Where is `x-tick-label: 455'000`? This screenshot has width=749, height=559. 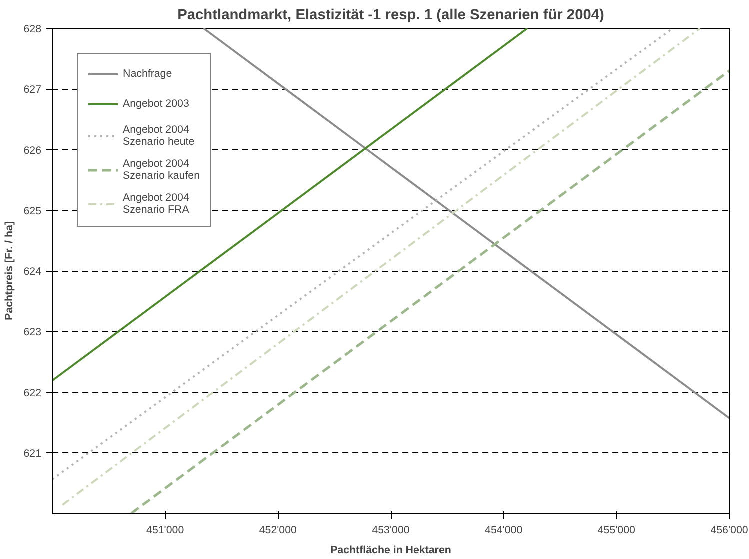
x-tick-label: 455'000 is located at coordinates (617, 530).